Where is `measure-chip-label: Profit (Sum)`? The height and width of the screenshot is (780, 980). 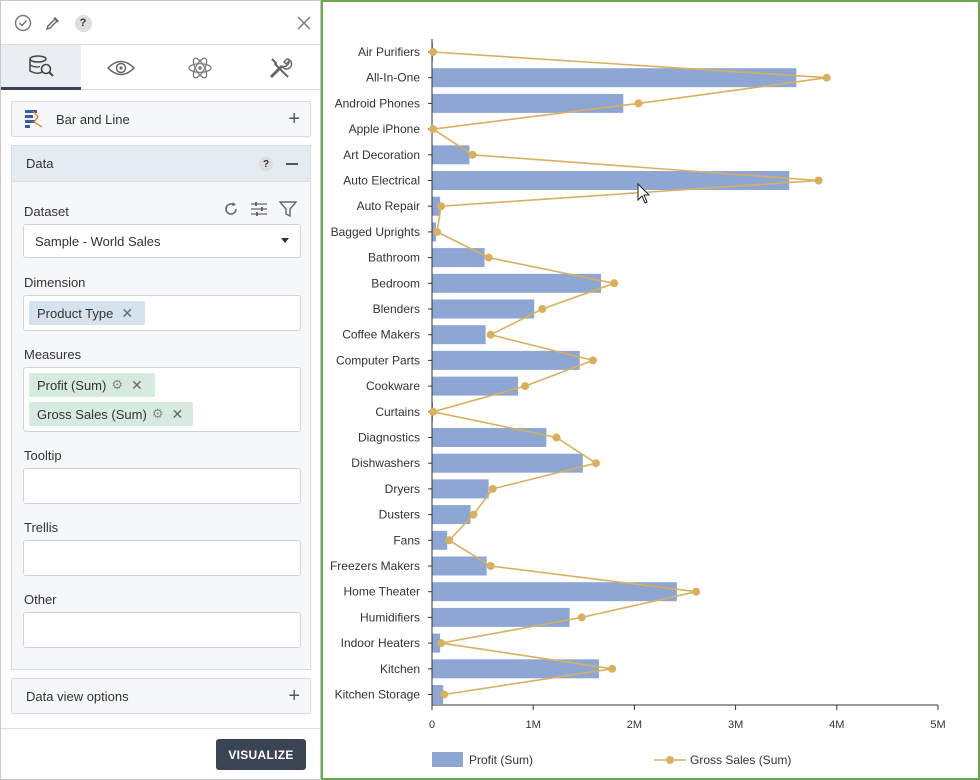 measure-chip-label: Profit (Sum) is located at coordinates (72, 385).